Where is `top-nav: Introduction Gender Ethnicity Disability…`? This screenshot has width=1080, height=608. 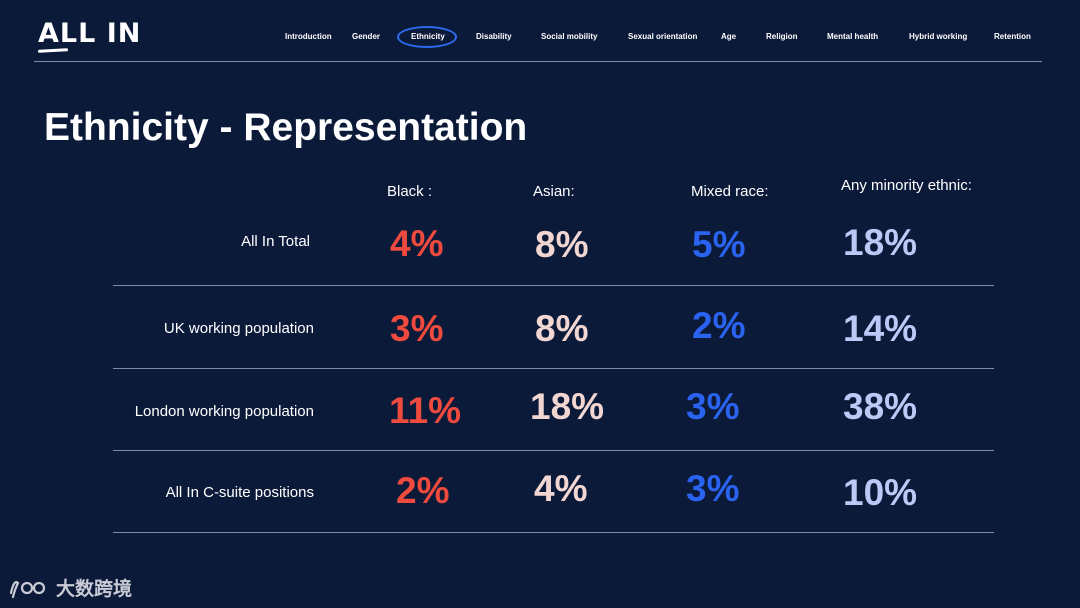
top-nav: Introduction Gender Ethnicity Disability… is located at coordinates (540, 39).